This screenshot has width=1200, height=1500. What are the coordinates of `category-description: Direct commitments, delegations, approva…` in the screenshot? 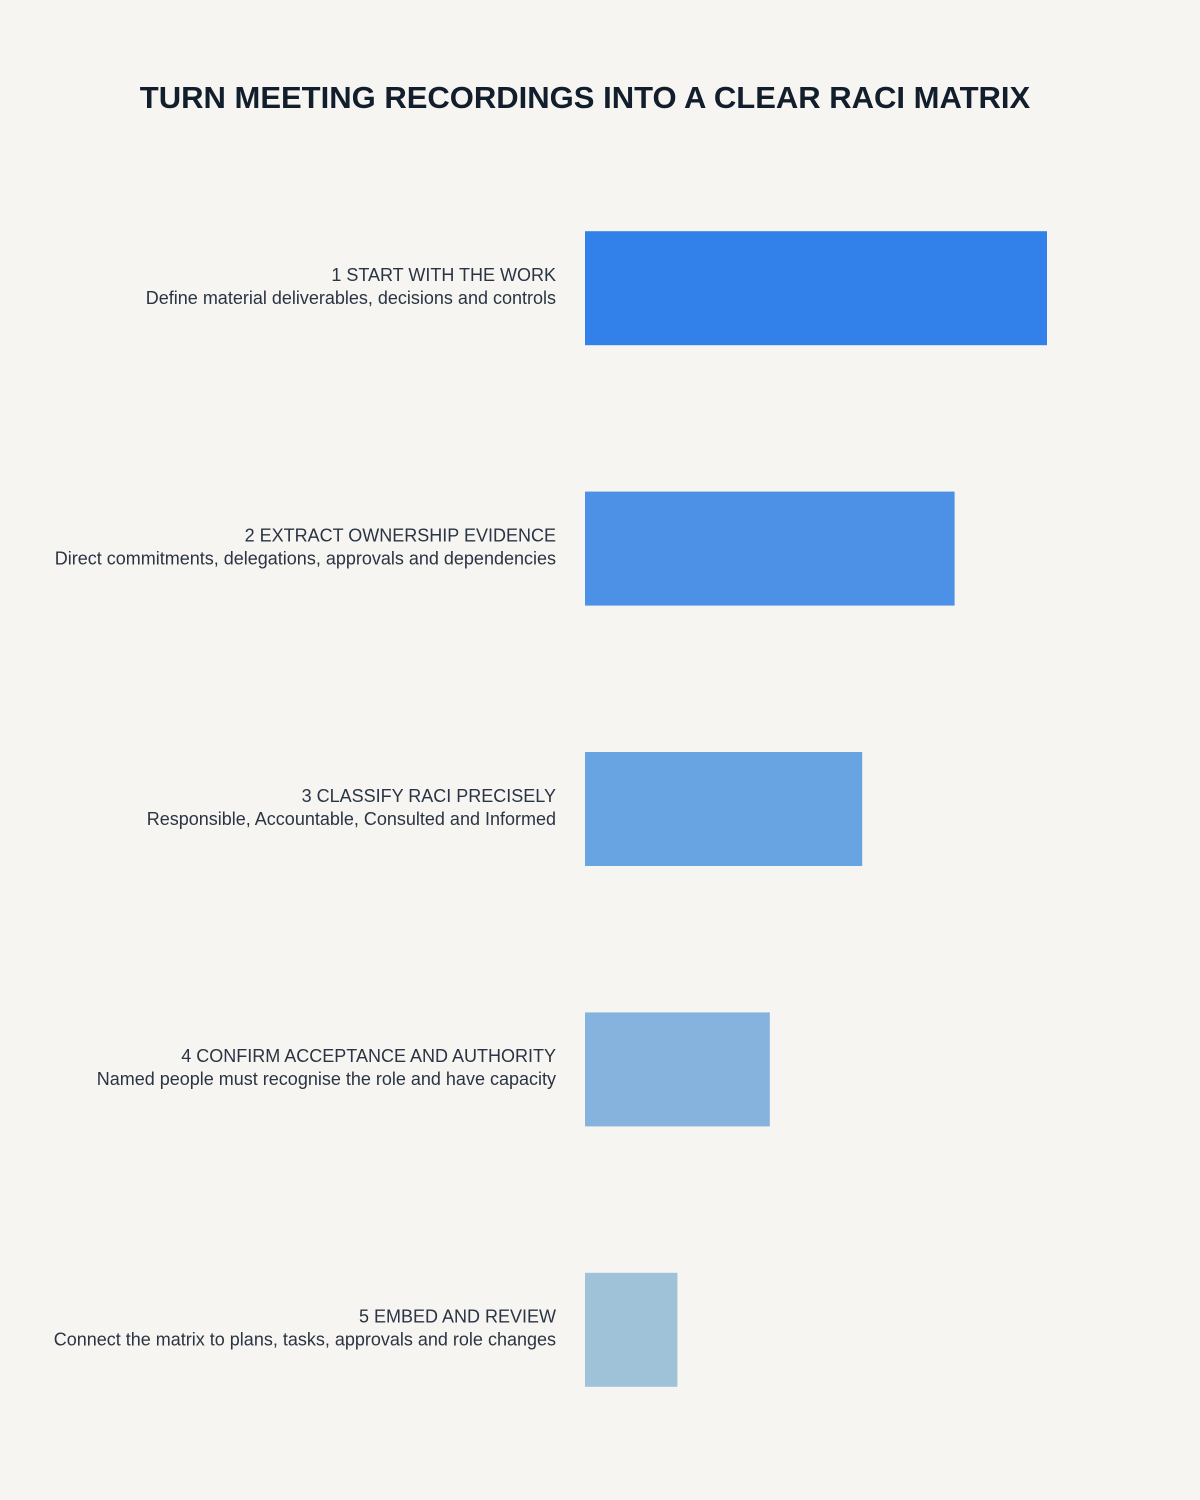 It's located at (305, 558).